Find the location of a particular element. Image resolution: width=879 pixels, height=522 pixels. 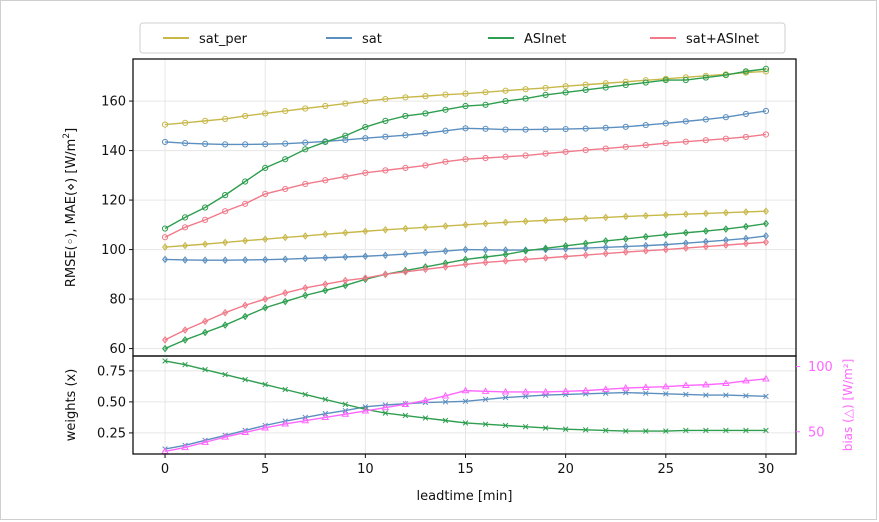

y-axis-label-bottom: weights (x) is located at coordinates (71, 405).